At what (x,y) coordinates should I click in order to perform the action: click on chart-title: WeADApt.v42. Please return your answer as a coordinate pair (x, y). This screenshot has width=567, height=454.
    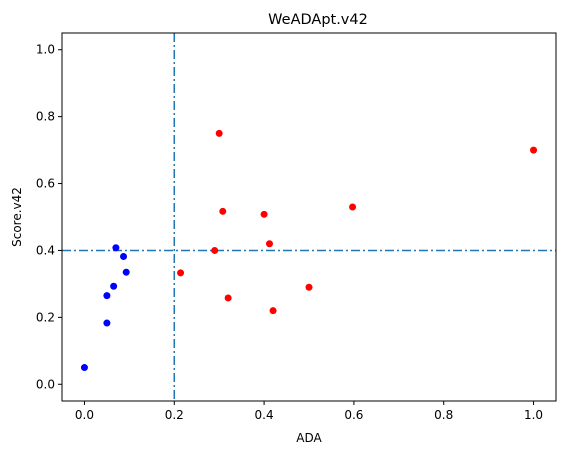
    Looking at the image, I should click on (318, 20).